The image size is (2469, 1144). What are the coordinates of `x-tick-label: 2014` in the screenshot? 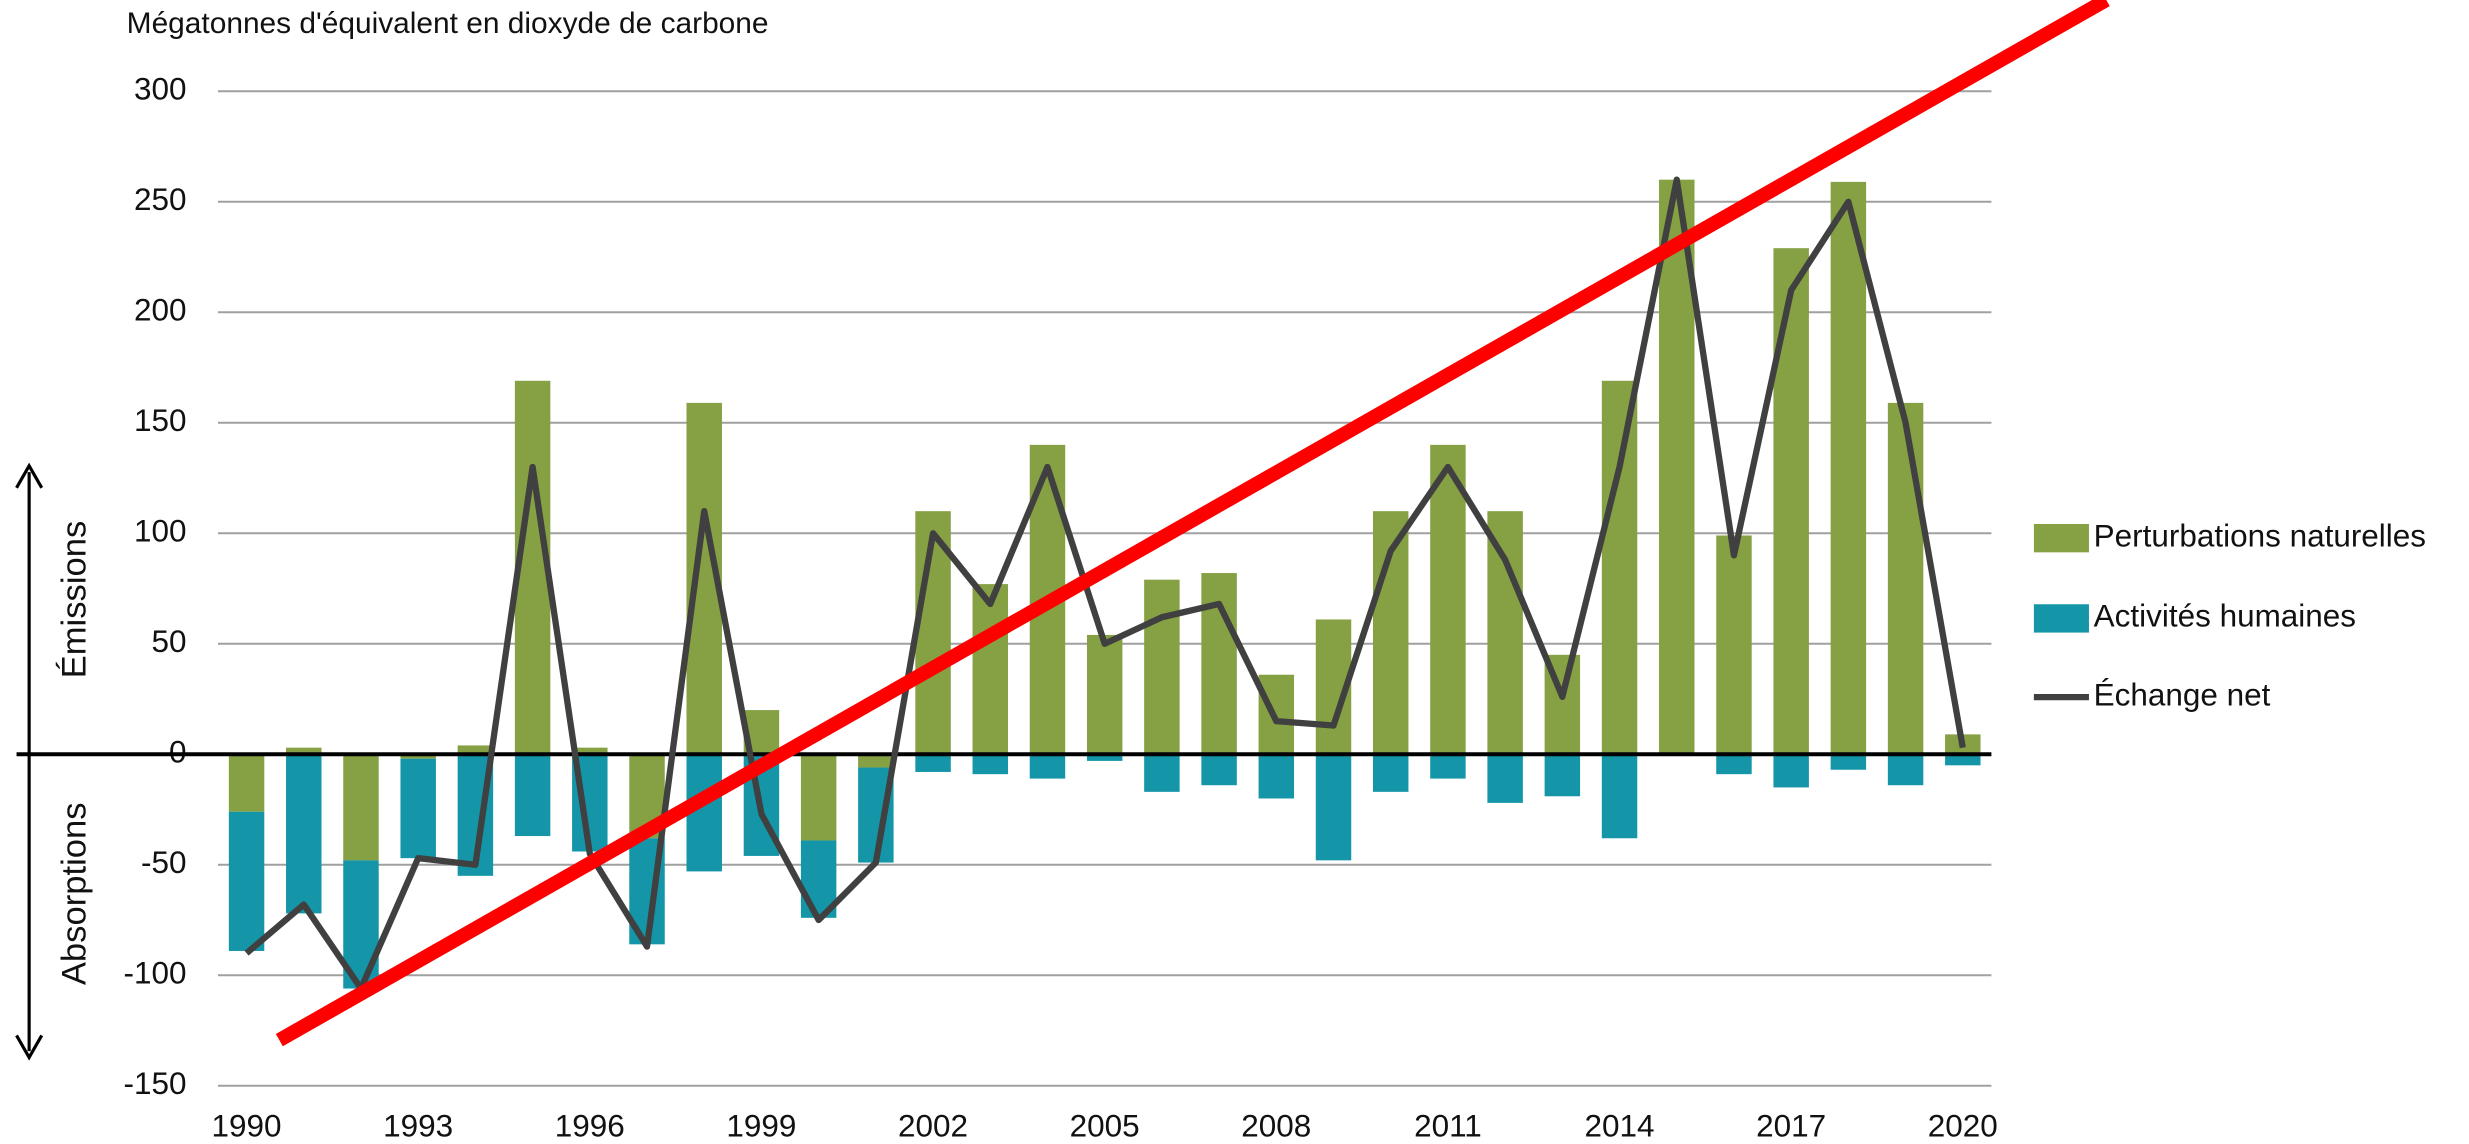 It's located at (1620, 1126).